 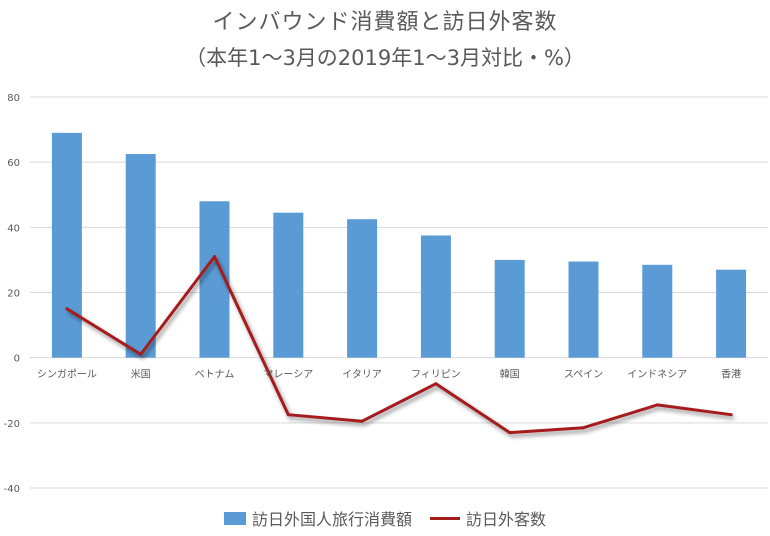 I want to click on y-tick-label: -20, so click(x=12, y=424).